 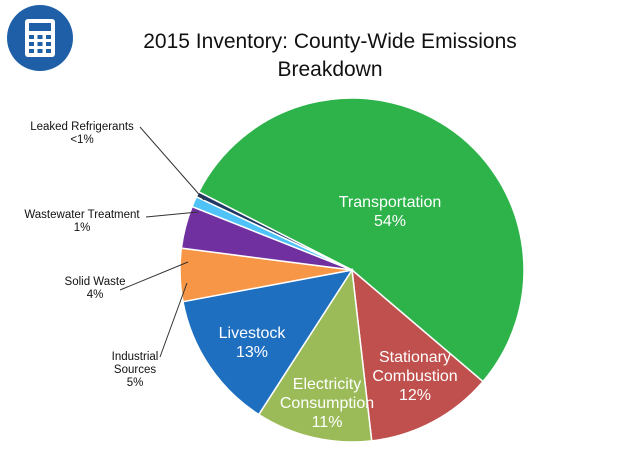 What do you see at coordinates (327, 394) in the screenshot?
I see `slice-label: Electricity Consumption` at bounding box center [327, 394].